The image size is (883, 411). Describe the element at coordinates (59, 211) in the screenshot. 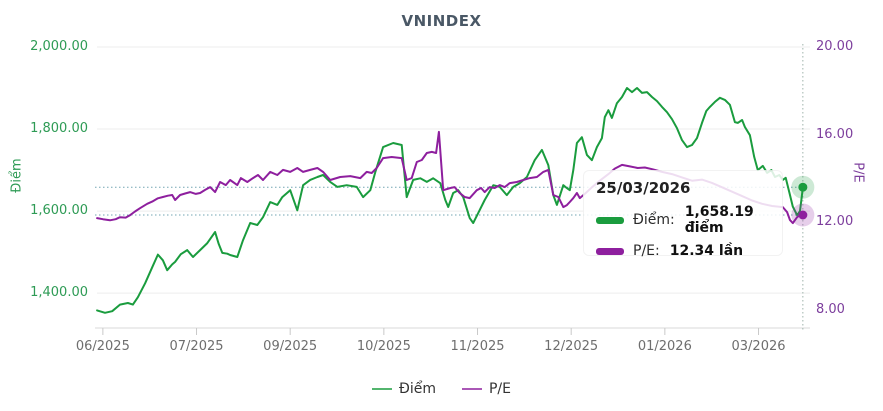

I see `left-axis-tick-label: 1,600.00` at that location.